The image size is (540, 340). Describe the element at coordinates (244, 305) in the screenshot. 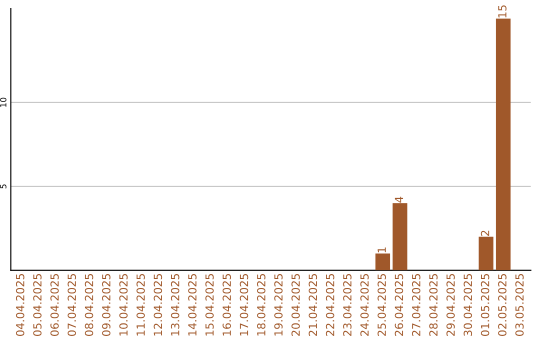

I see `x-tick-label: 17.04.2025` at that location.